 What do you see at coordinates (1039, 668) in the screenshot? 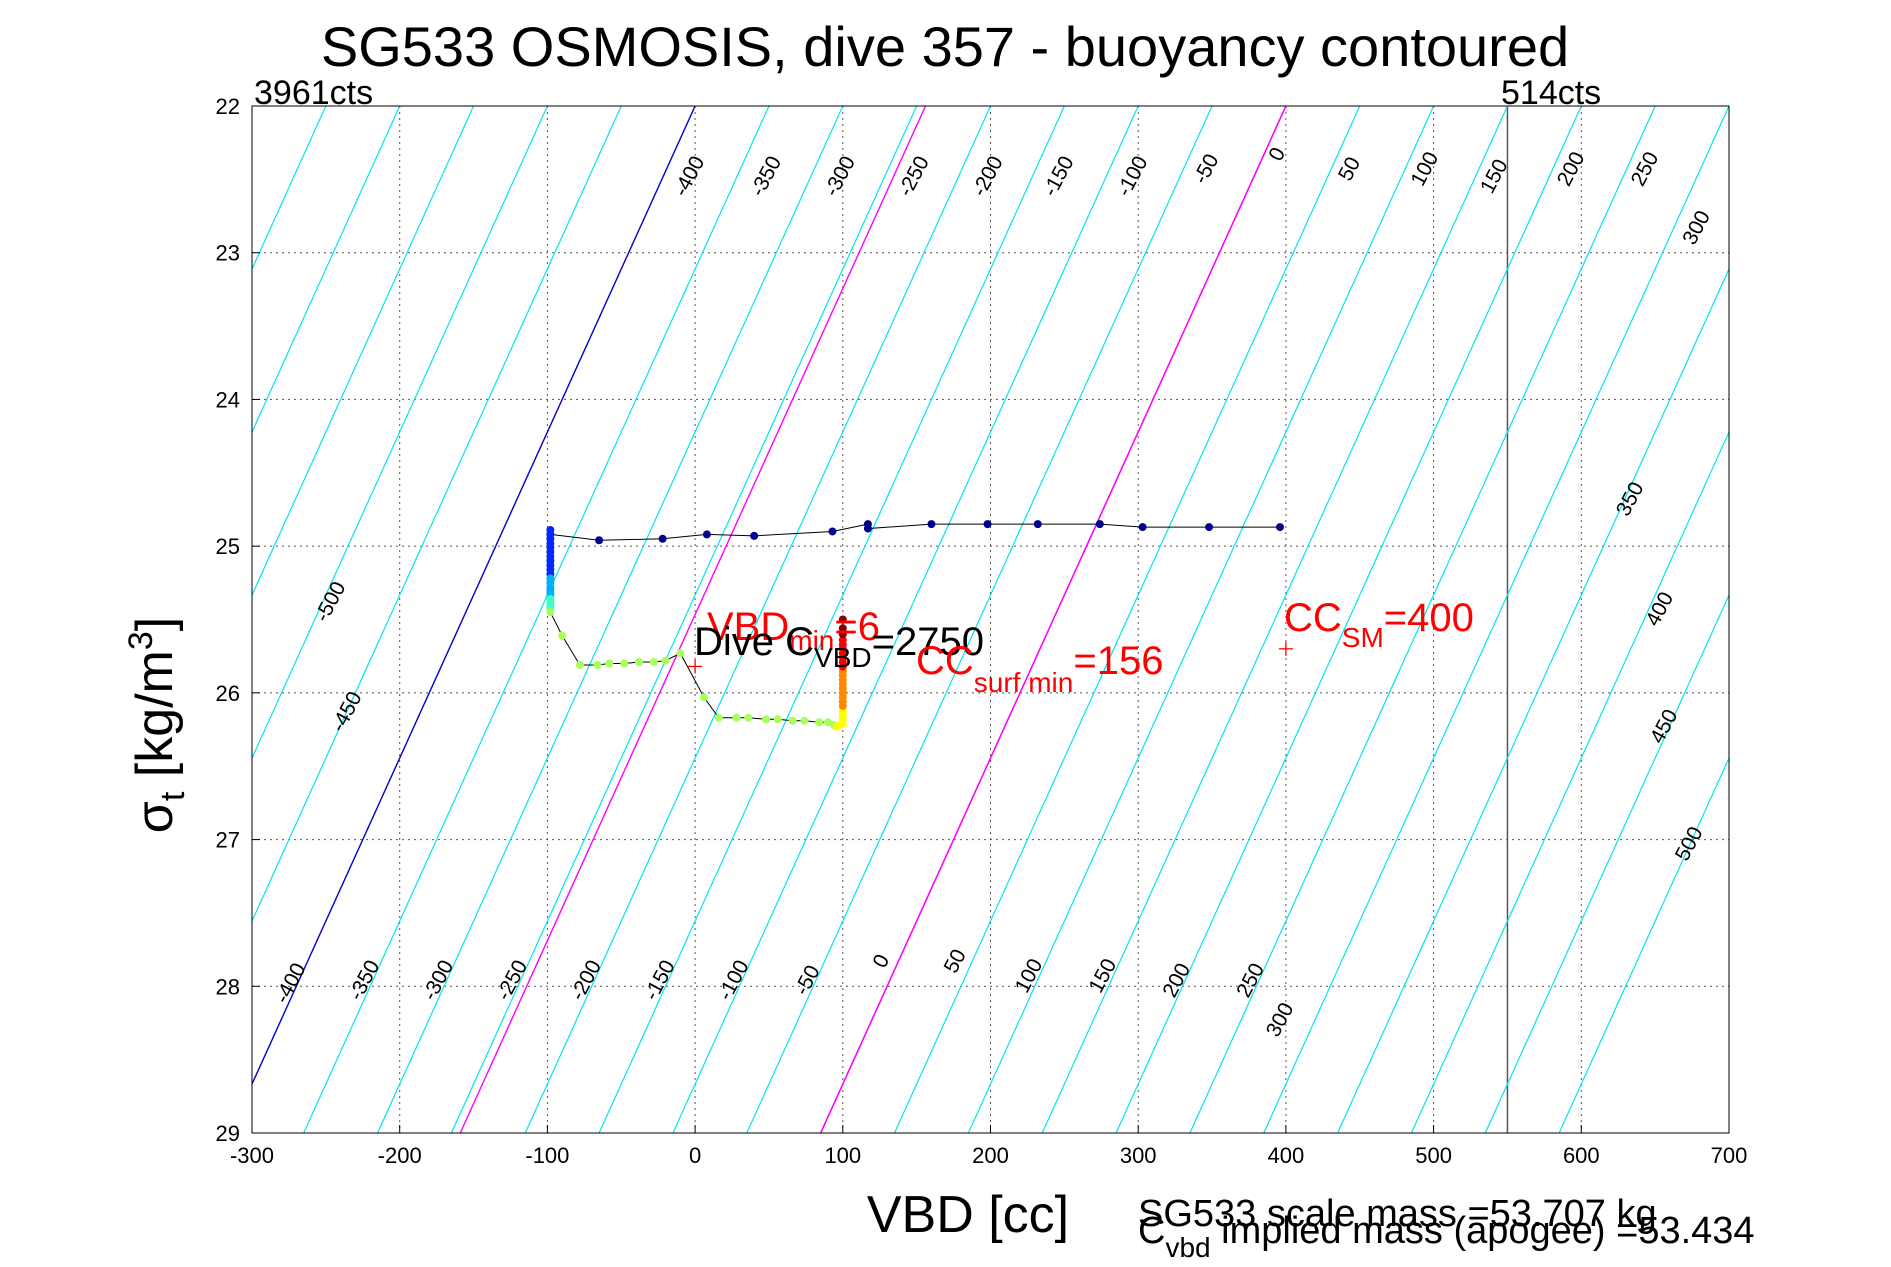
I see `cc-surf-min-annotation: CCsurf min=156` at bounding box center [1039, 668].